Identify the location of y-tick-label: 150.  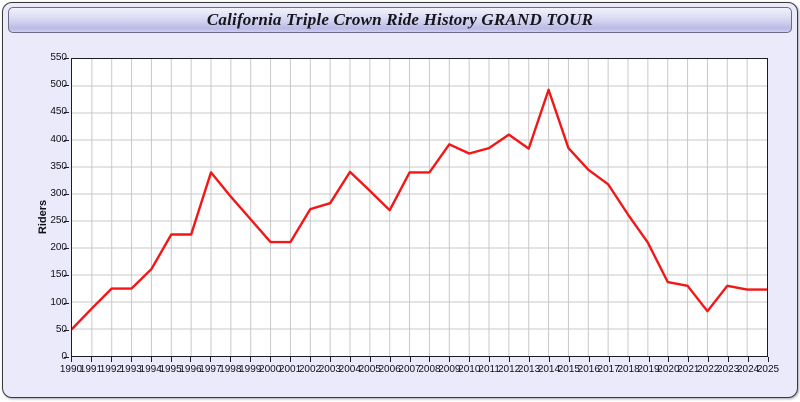
(58, 275).